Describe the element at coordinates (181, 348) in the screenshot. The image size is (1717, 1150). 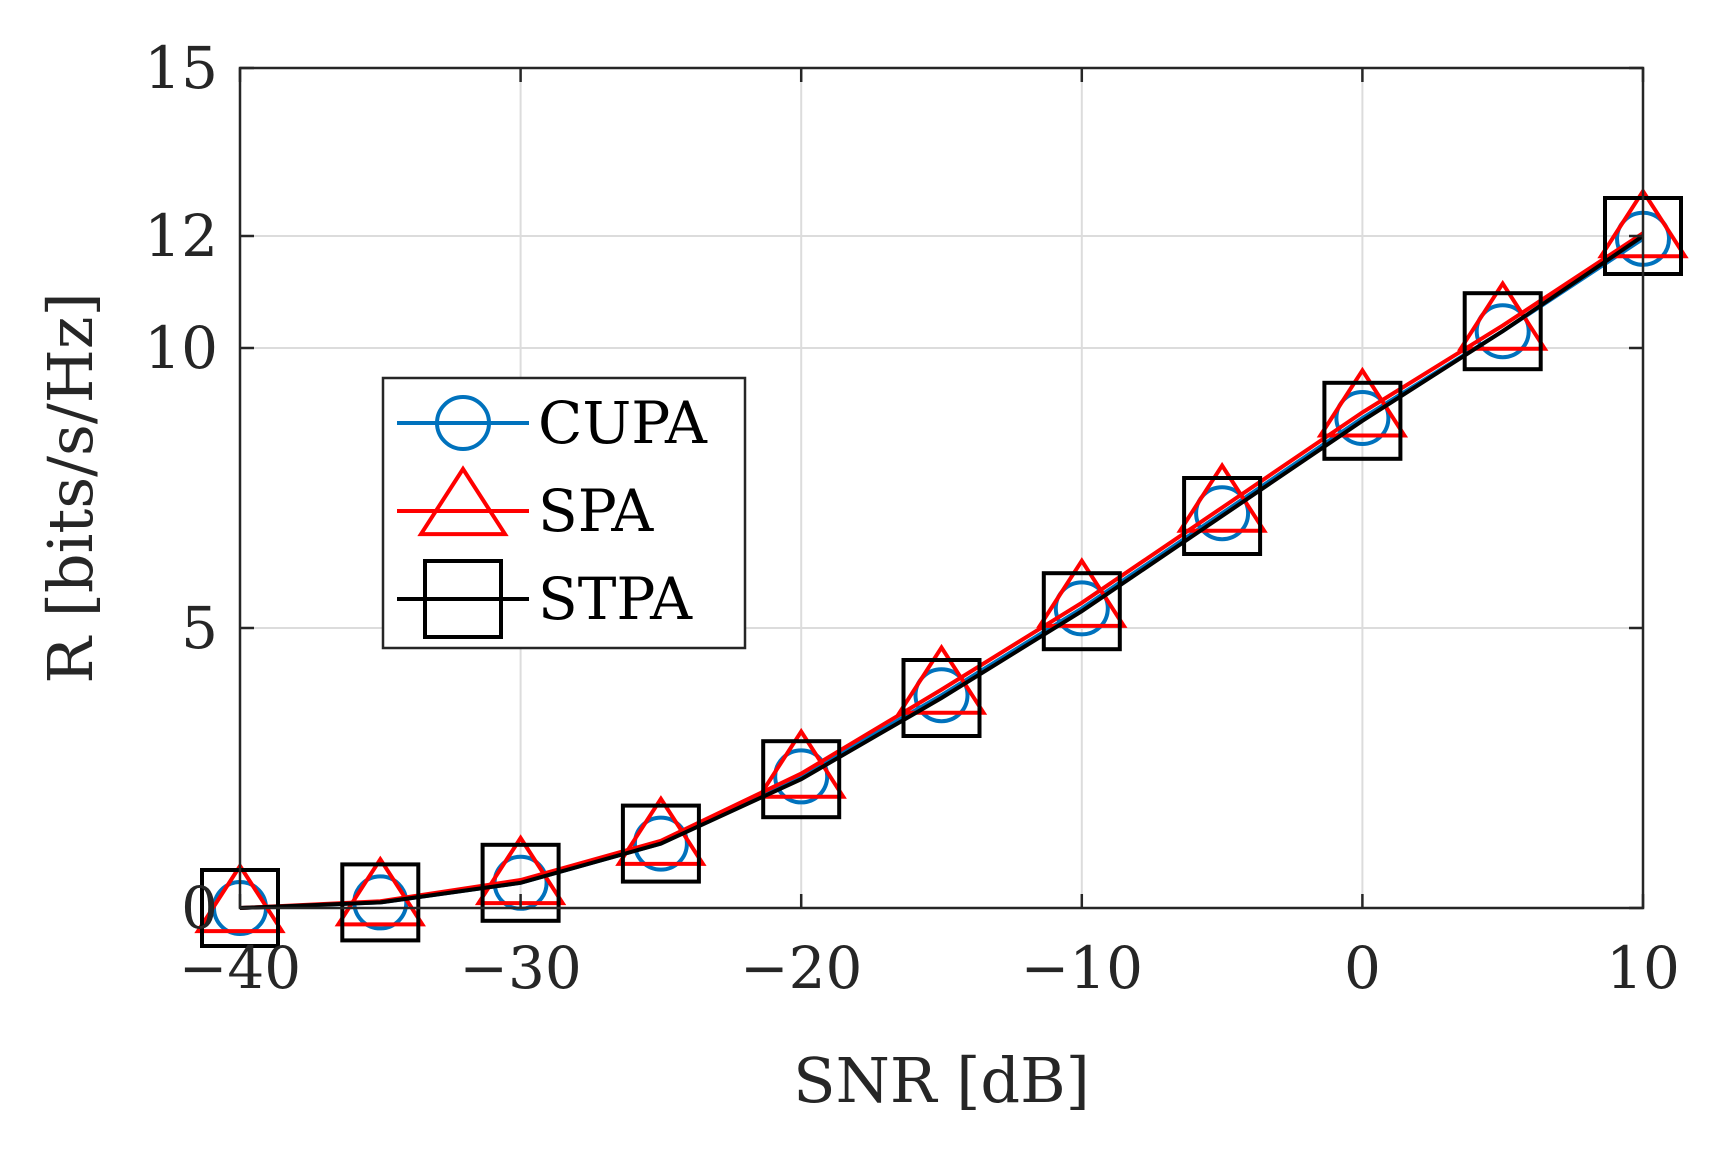
I see `y-tick-label: 10` at that location.